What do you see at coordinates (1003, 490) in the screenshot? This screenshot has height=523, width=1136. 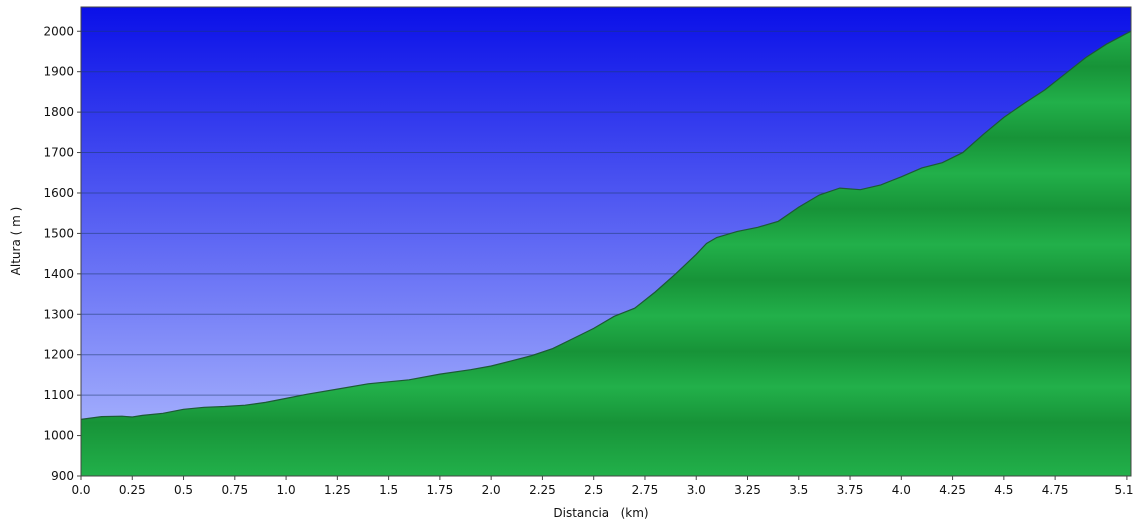 I see `x-tick-label: 4.5` at bounding box center [1003, 490].